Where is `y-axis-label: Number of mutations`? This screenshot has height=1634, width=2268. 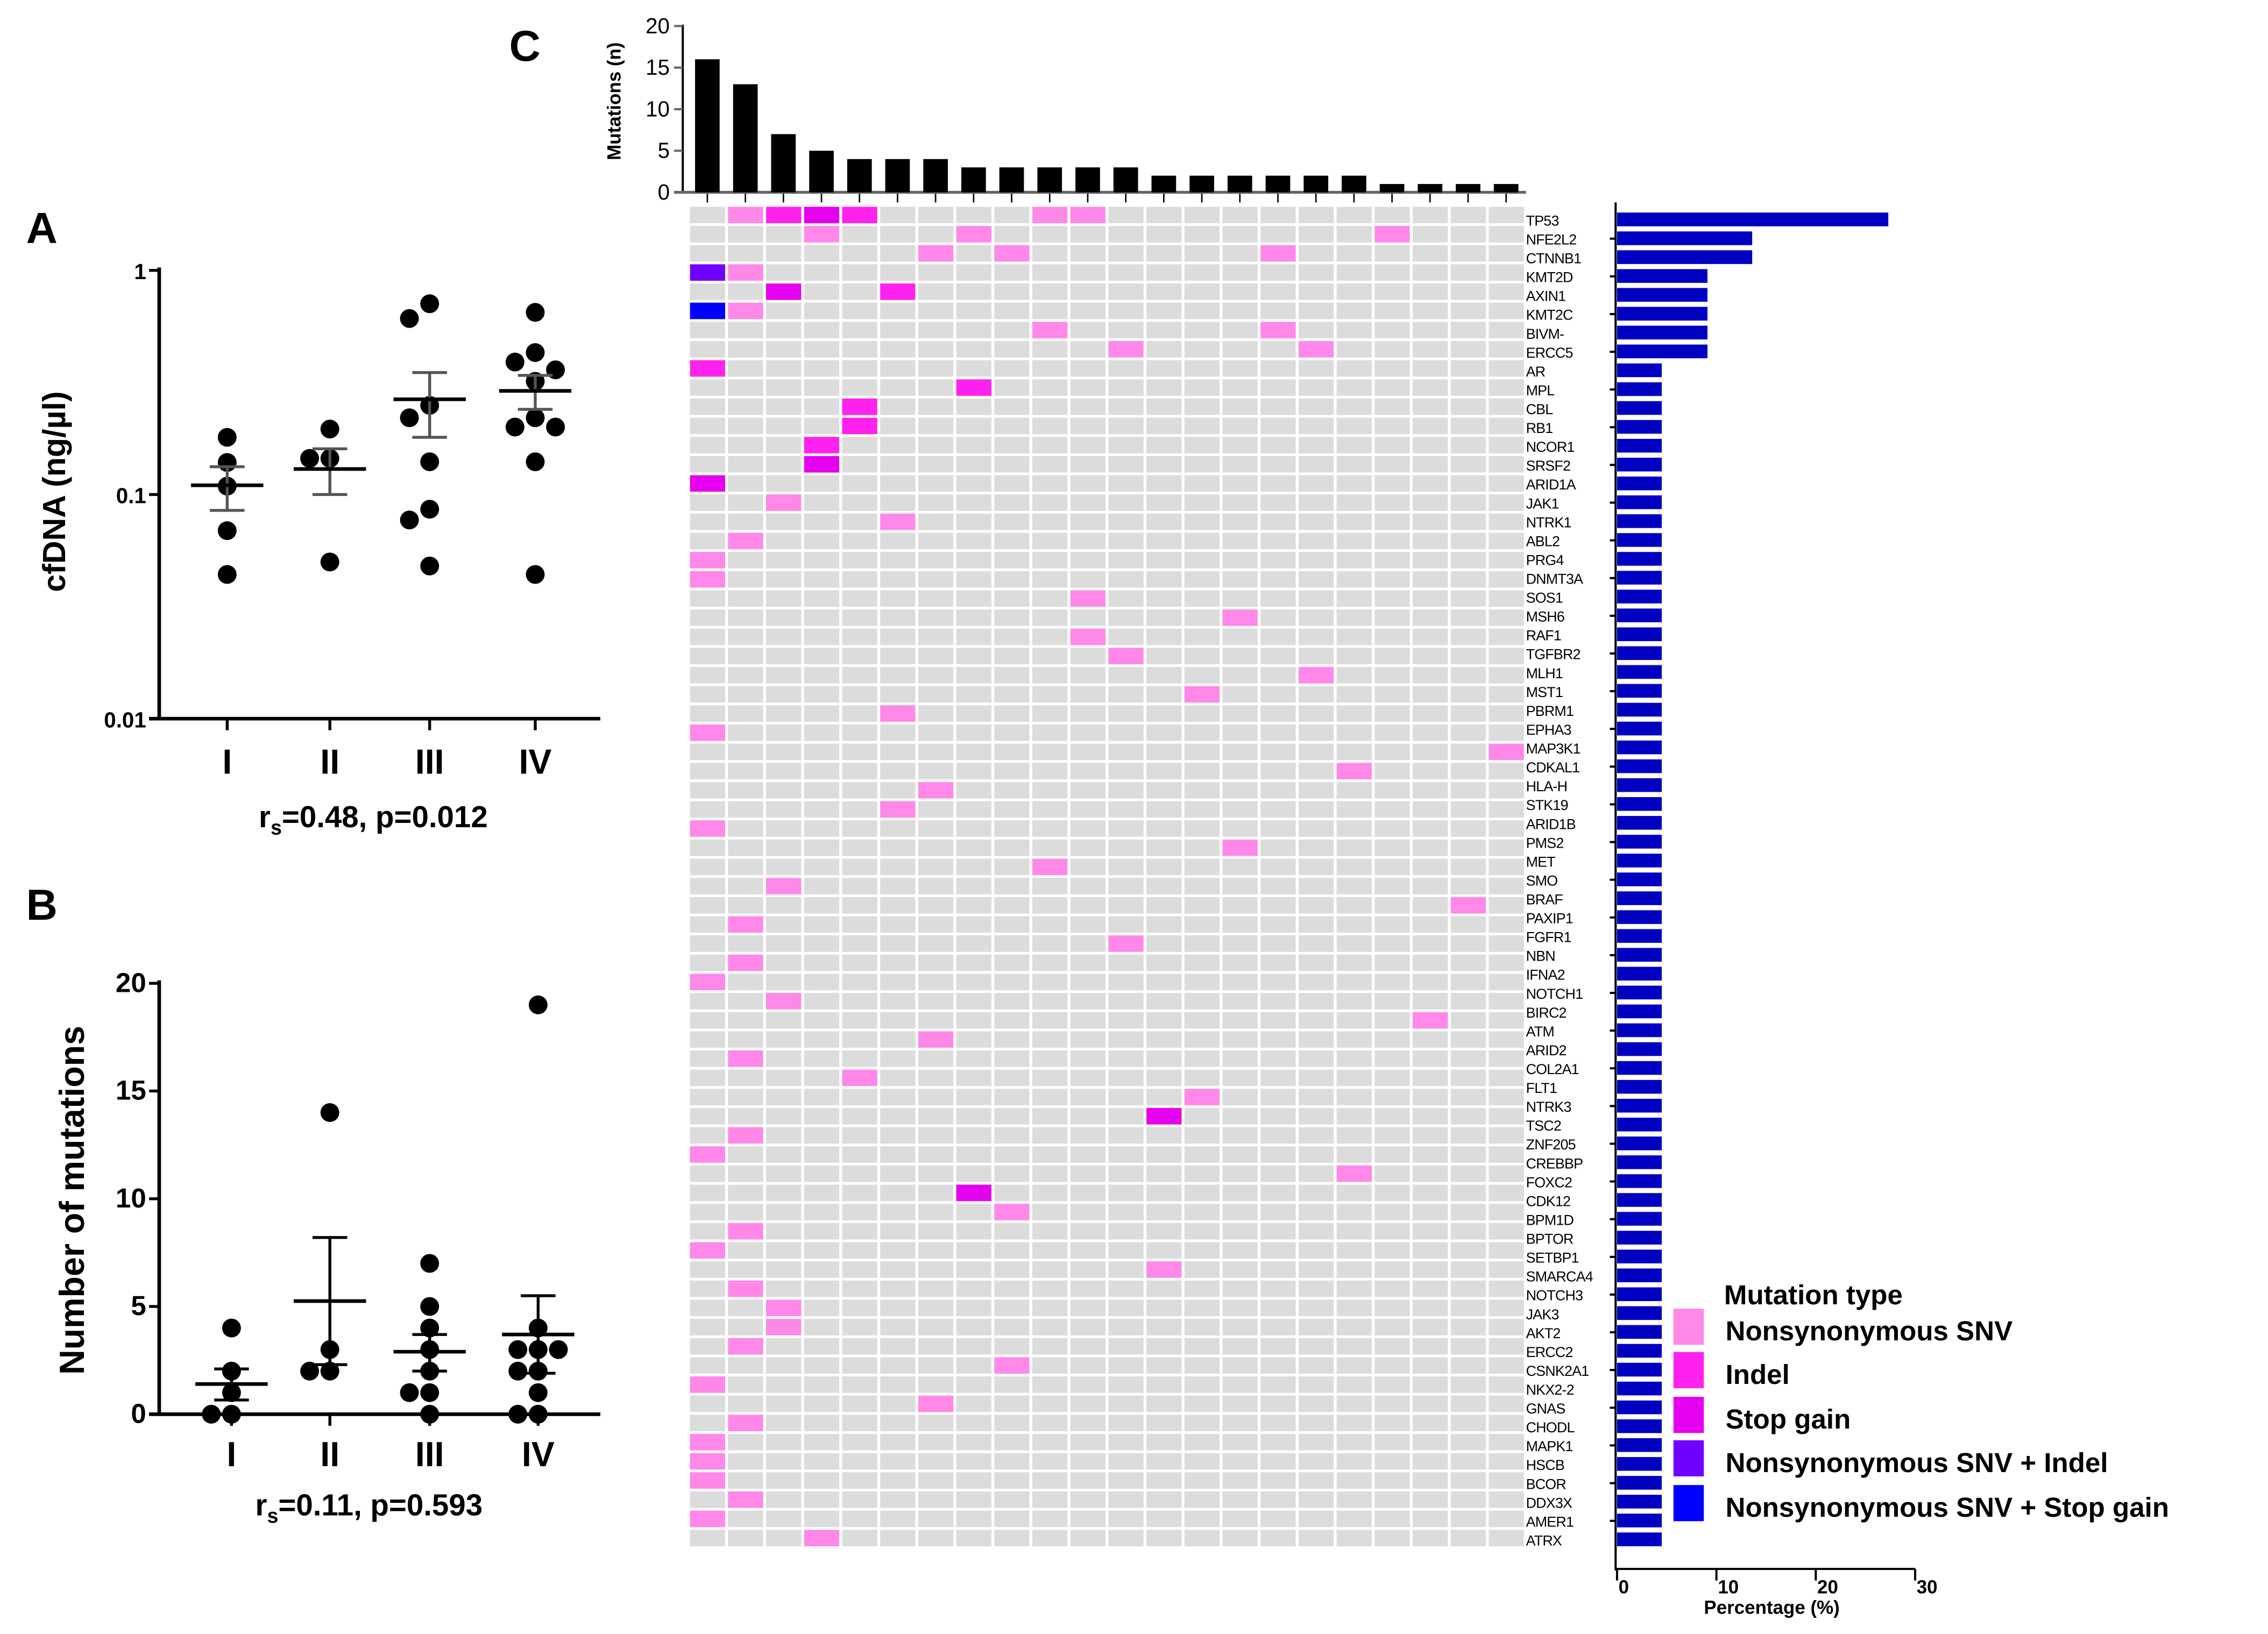 y-axis-label: Number of mutations is located at coordinates (72, 1200).